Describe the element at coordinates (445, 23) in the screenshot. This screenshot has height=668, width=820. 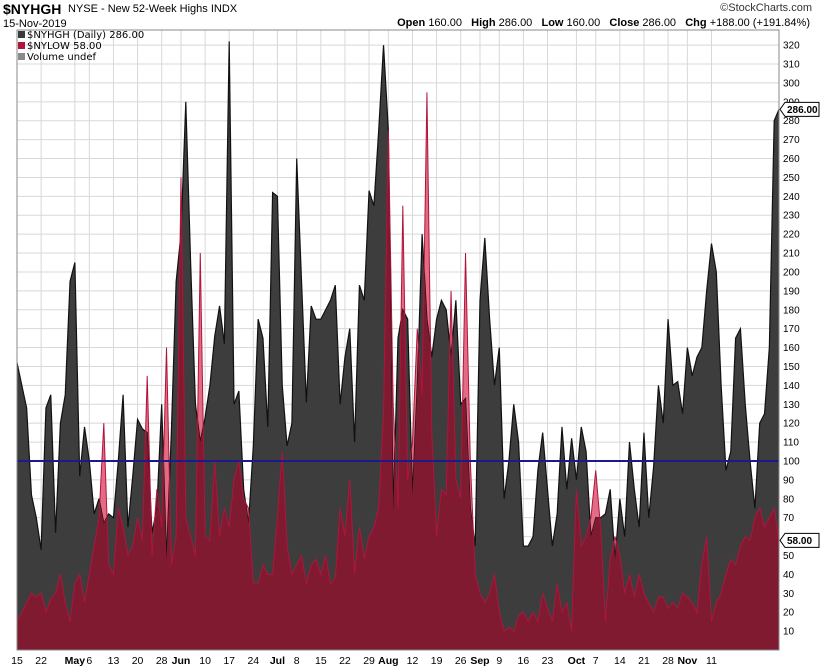
I see `open-value: 160.00` at that location.